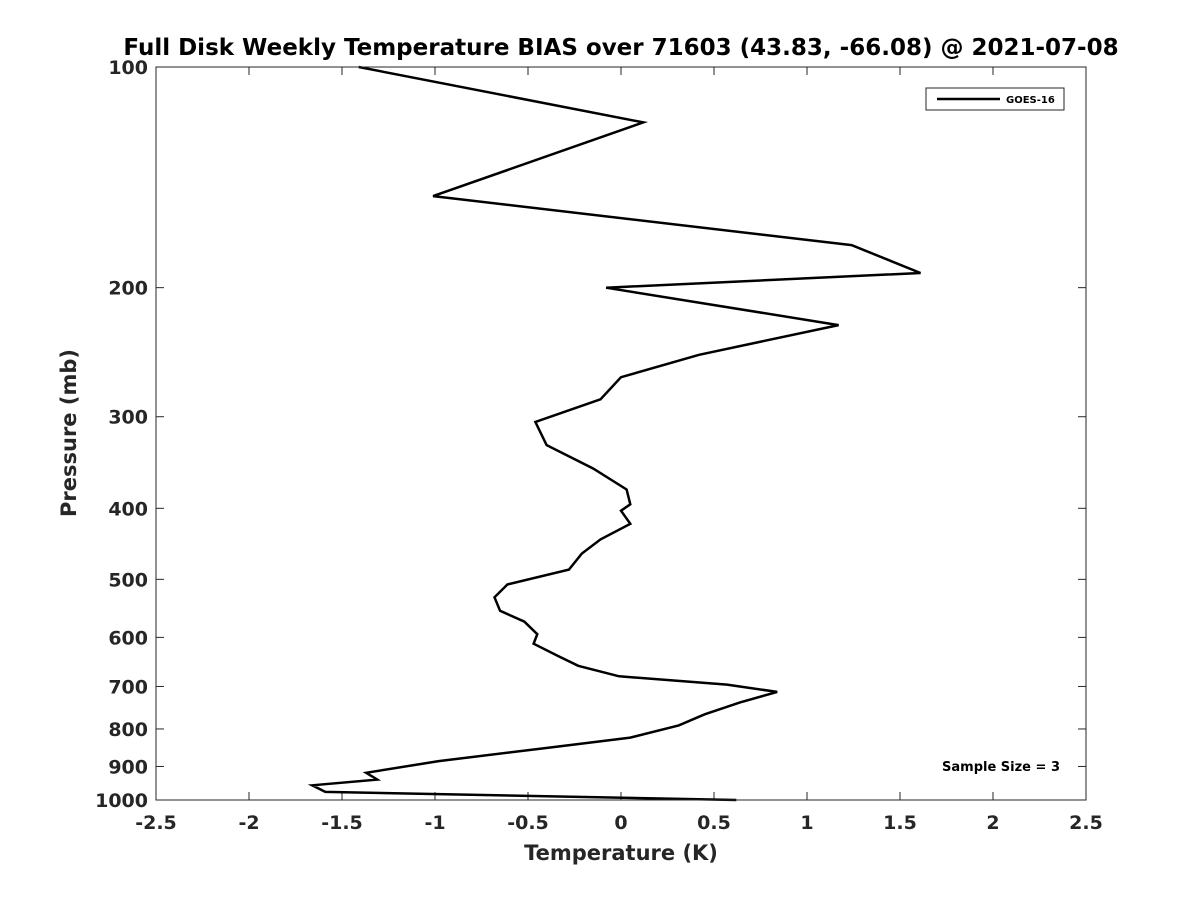 The height and width of the screenshot is (900, 1200). I want to click on y-tick-label: 400, so click(128, 509).